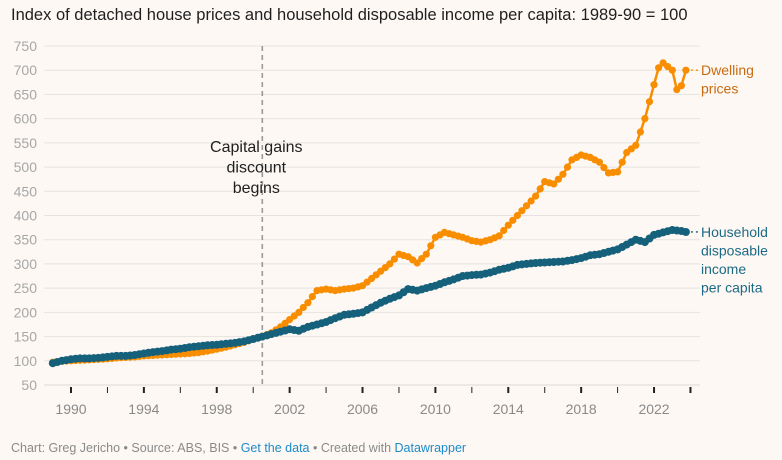  I want to click on y-tick-label-100: 100, so click(26, 361).